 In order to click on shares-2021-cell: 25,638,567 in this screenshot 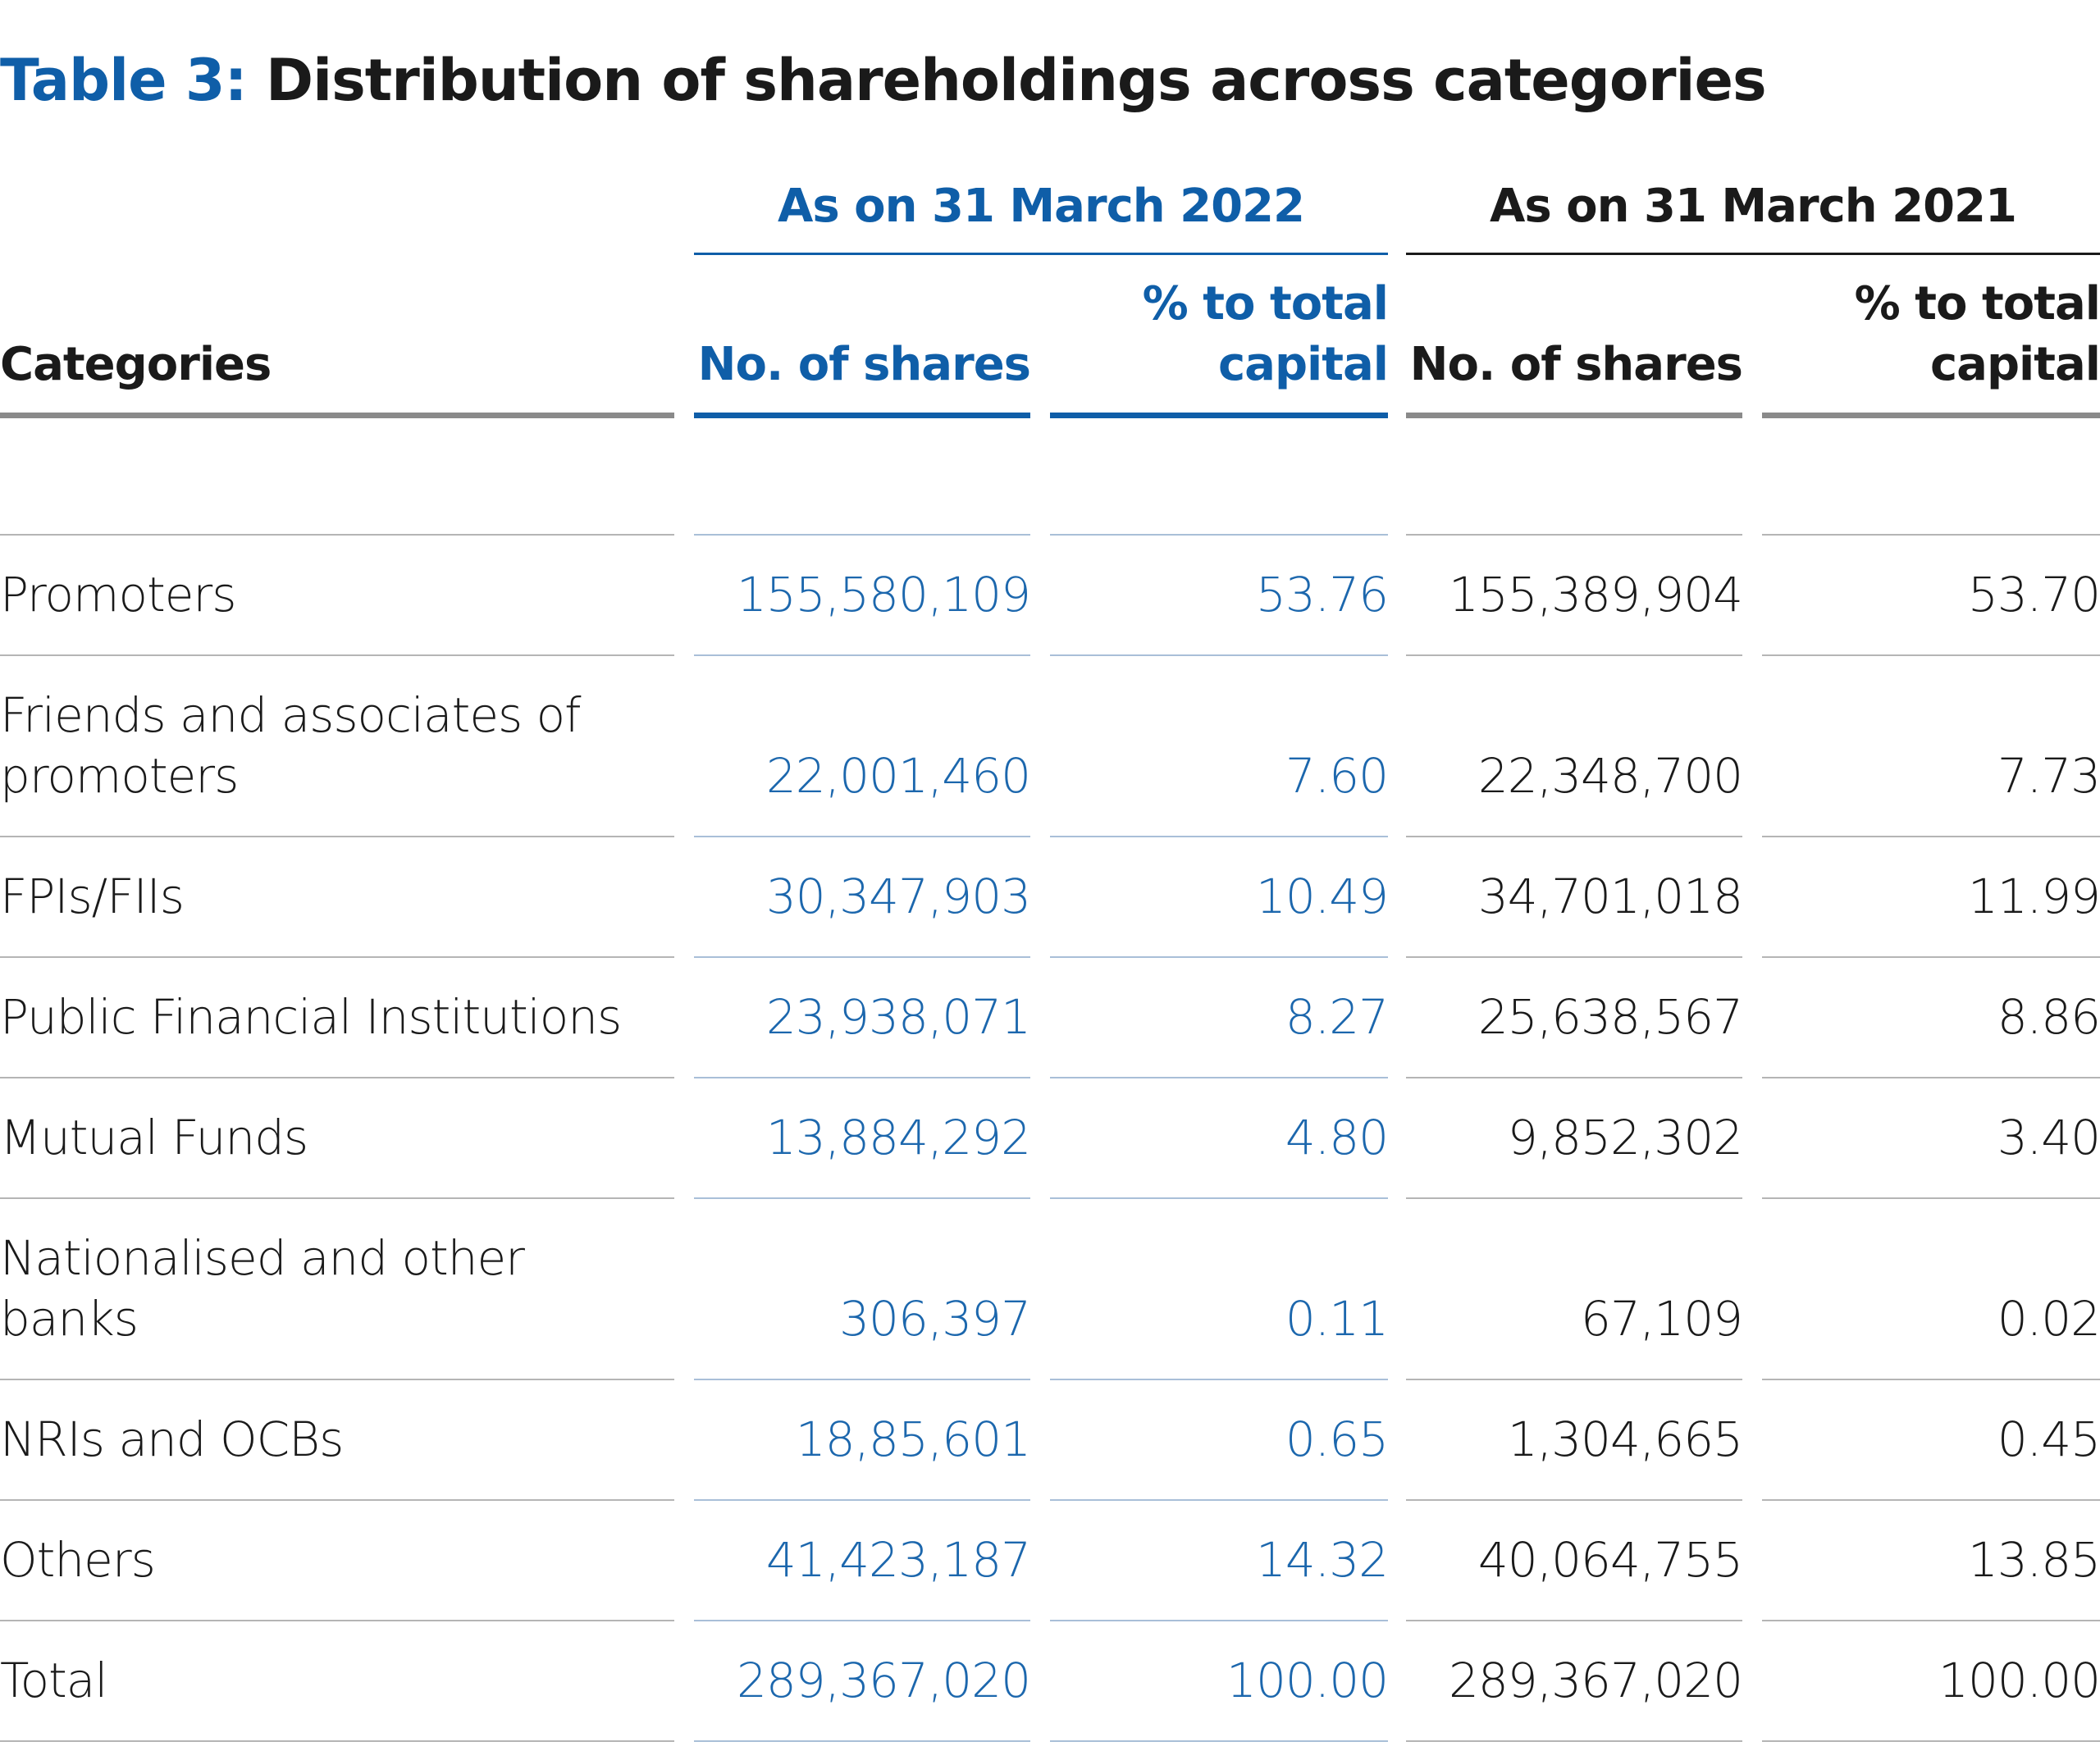, I will do `click(1610, 1017)`.